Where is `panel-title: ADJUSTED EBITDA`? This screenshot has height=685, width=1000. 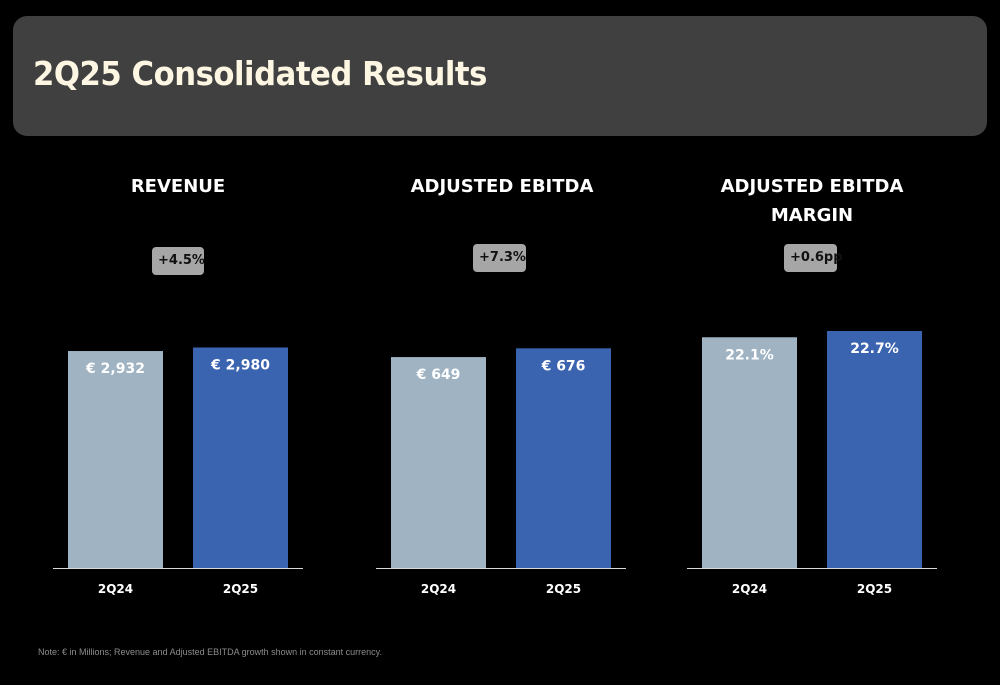 panel-title: ADJUSTED EBITDA is located at coordinates (502, 186).